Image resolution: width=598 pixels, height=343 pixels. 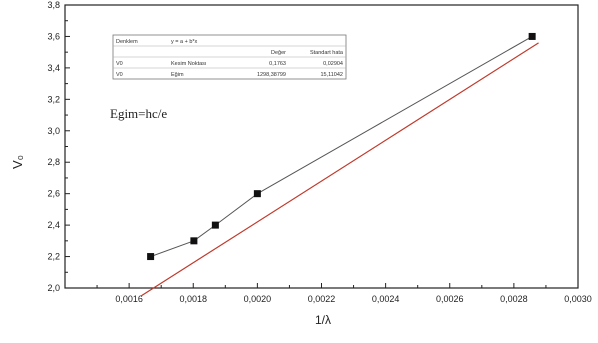 I want to click on y-tick-label: 3,4, so click(x=53, y=68).